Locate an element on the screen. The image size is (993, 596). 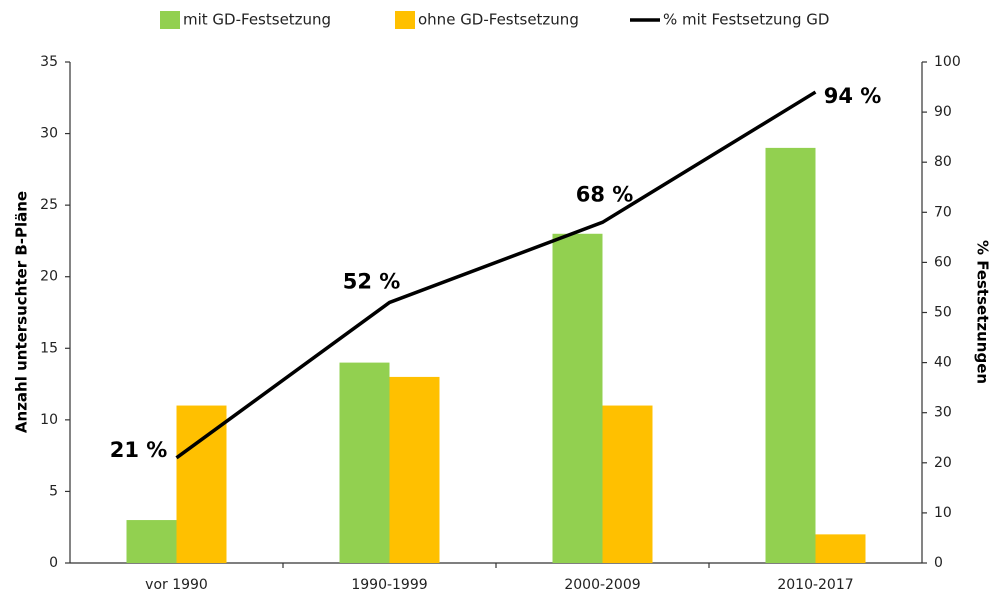
y2-tick-label: 70 is located at coordinates (943, 212).